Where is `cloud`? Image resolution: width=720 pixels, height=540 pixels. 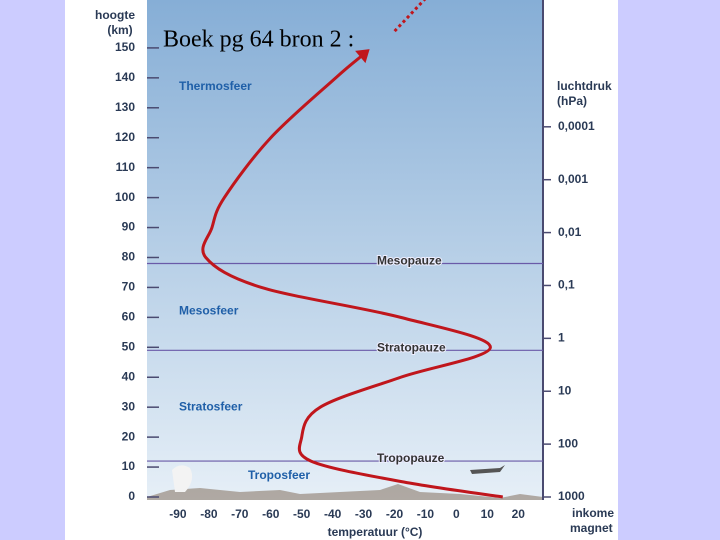 cloud is located at coordinates (182, 478).